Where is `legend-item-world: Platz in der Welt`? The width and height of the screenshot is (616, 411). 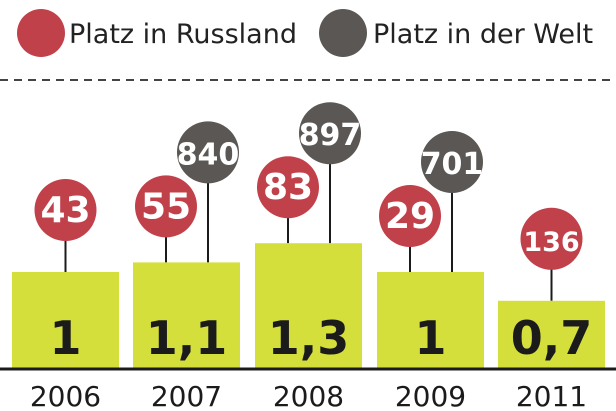
legend-item-world: Platz in der Welt is located at coordinates (456, 33).